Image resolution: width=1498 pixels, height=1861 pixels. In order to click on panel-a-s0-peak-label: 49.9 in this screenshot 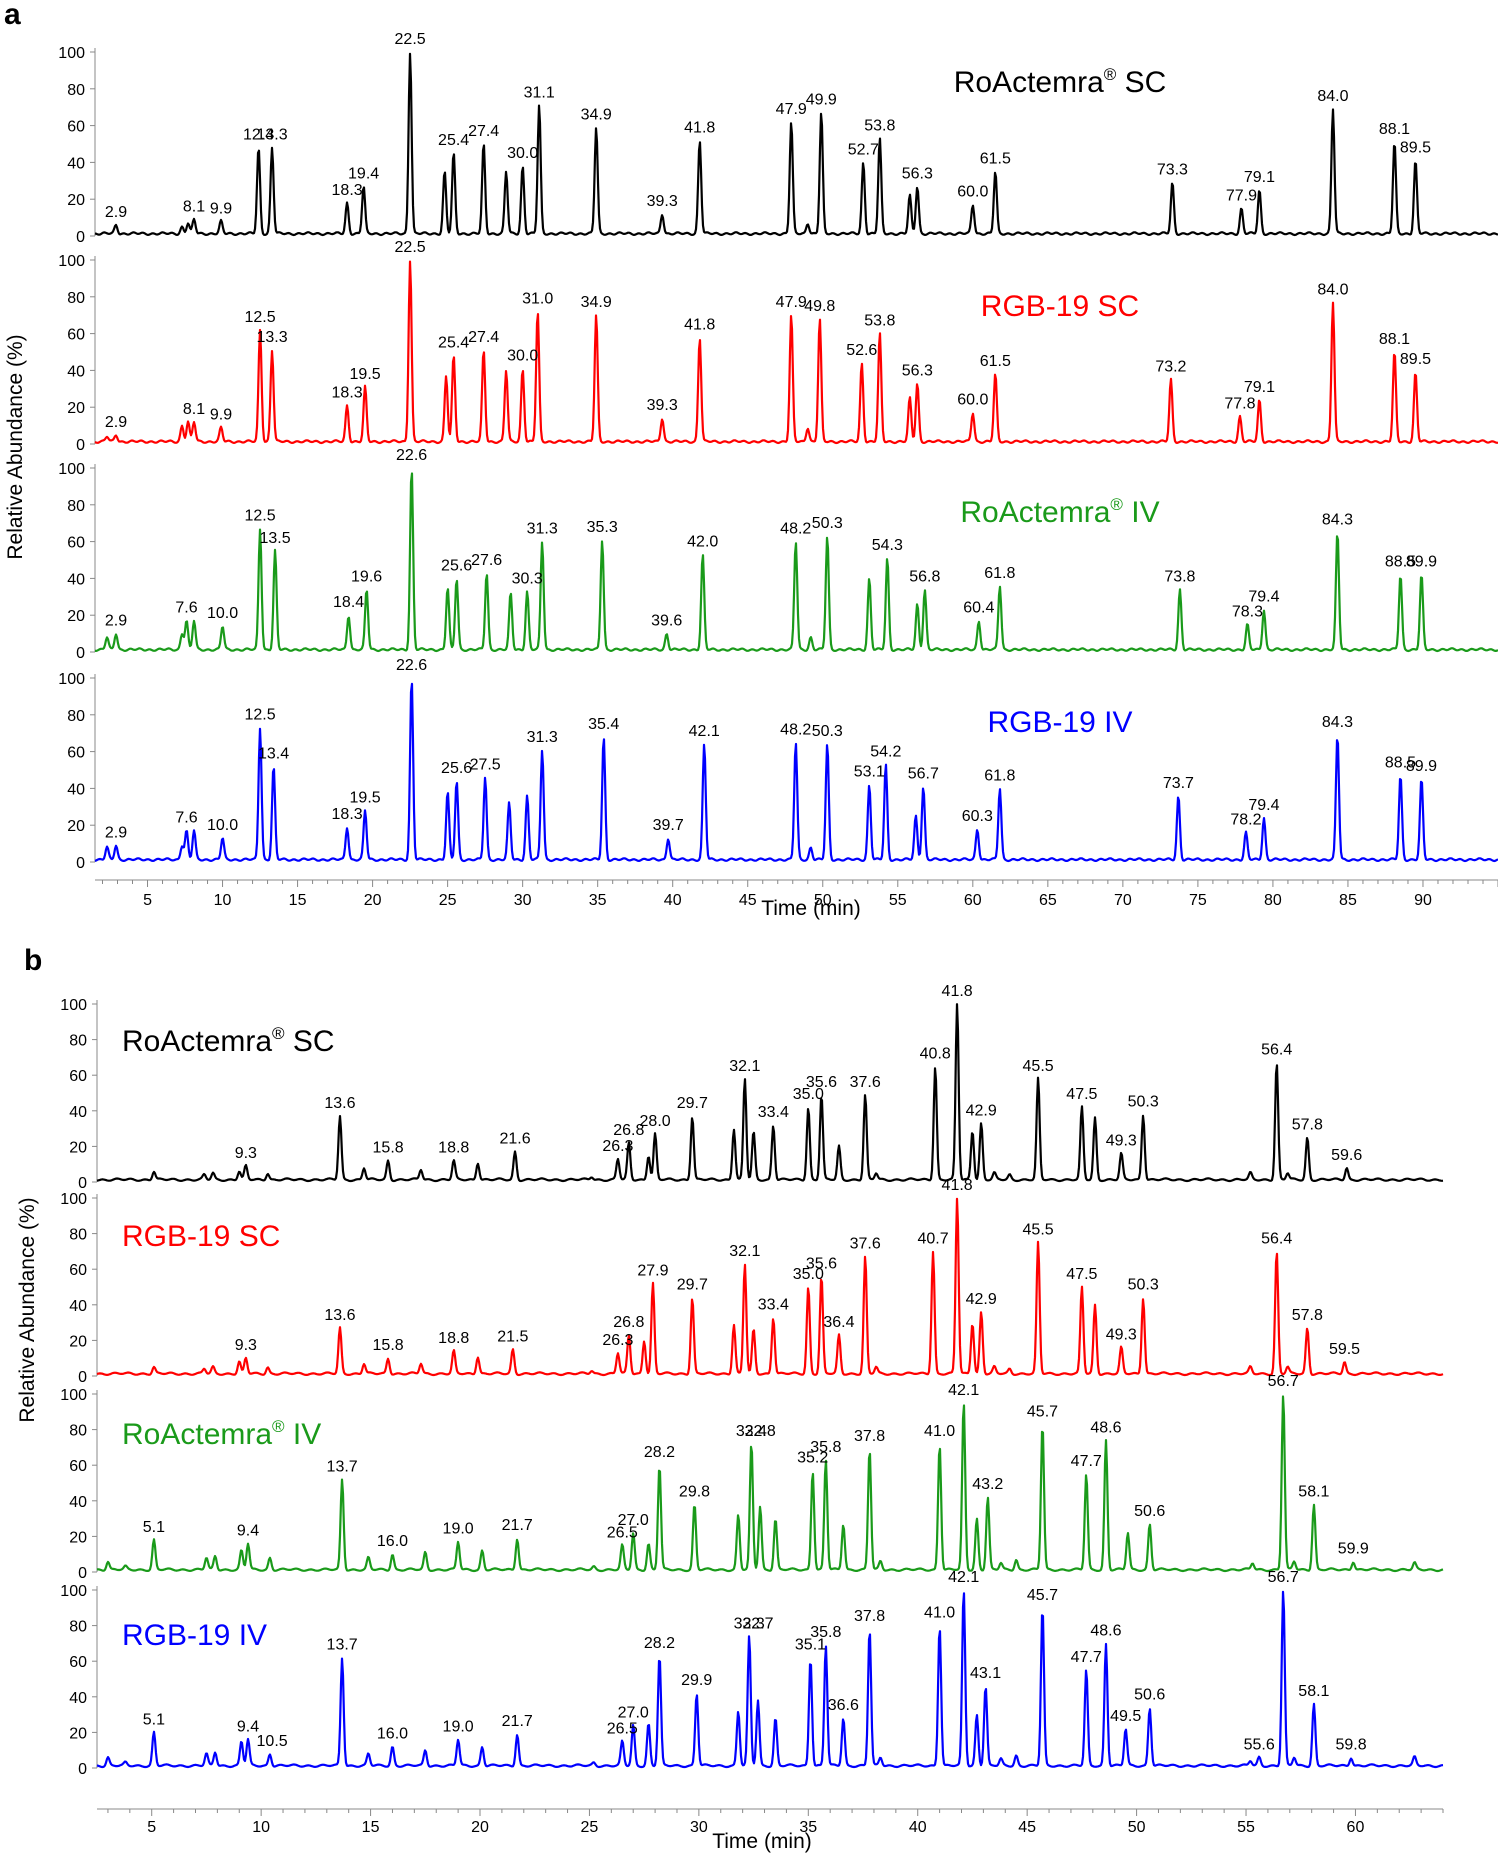, I will do `click(821, 100)`.